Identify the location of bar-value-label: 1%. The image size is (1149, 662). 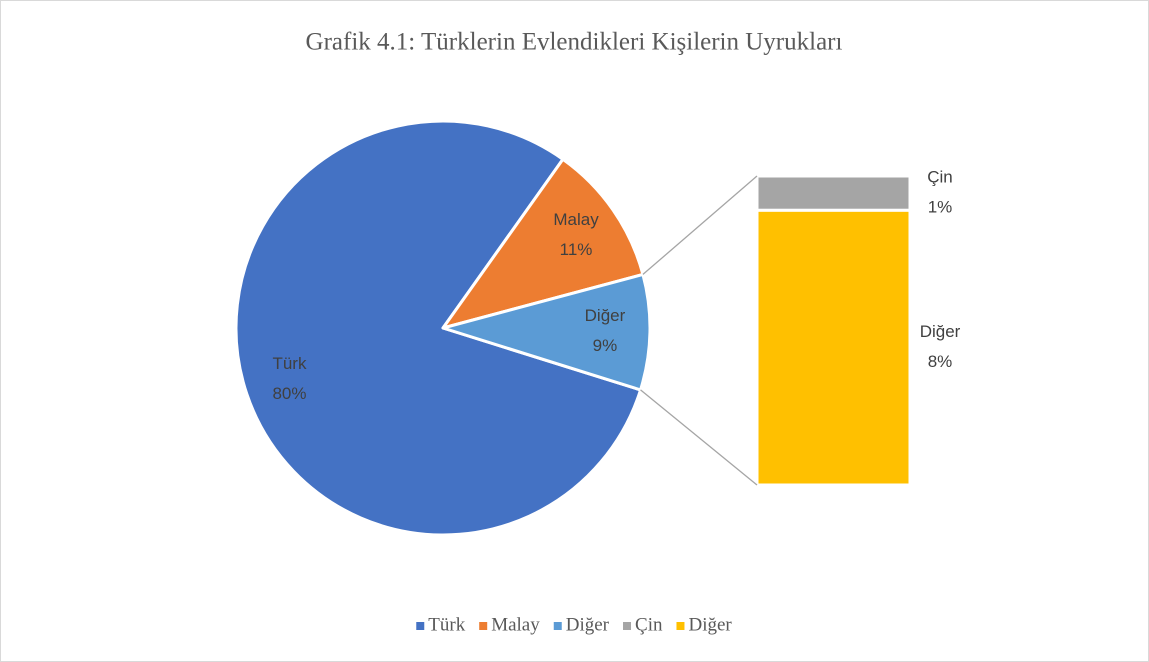
(940, 207).